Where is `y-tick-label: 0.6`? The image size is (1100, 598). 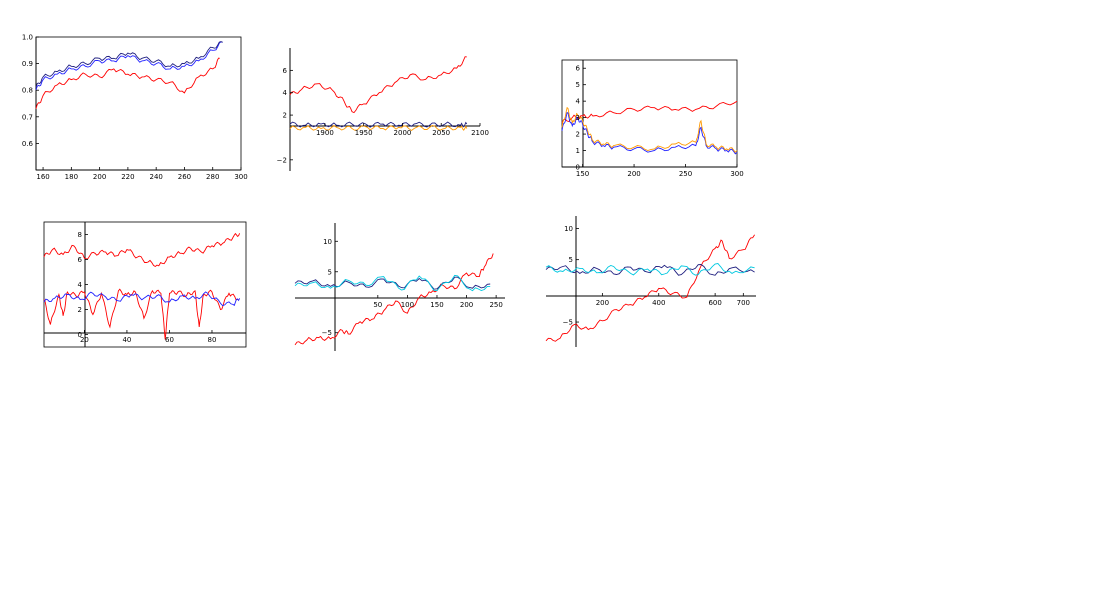
y-tick-label: 0.6 is located at coordinates (28, 144).